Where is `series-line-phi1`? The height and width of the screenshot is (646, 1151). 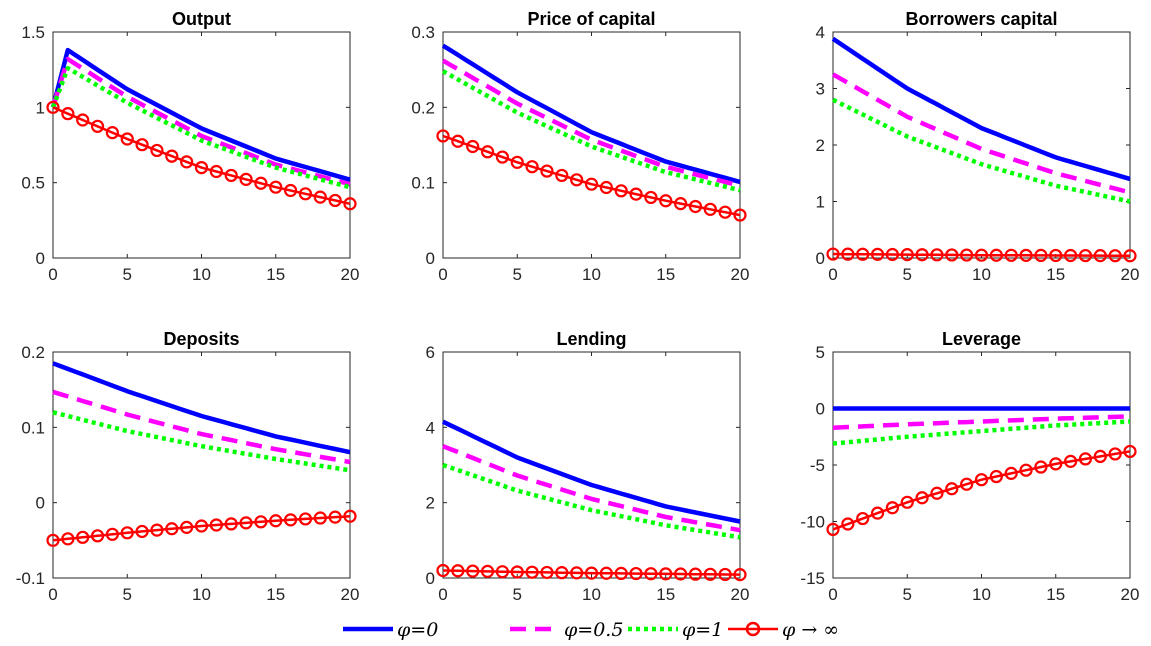 series-line-phi1 is located at coordinates (201, 441).